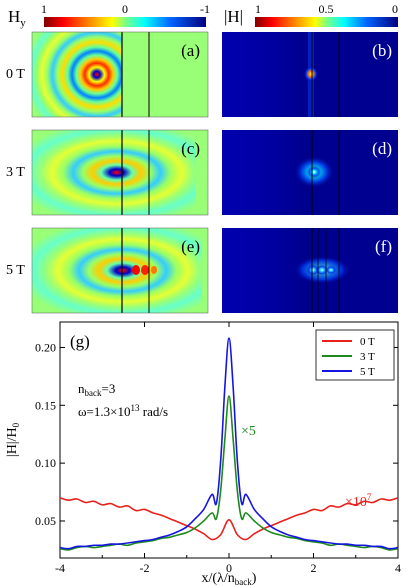  What do you see at coordinates (383, 246) in the screenshot?
I see `panel-letter-f: (f)` at bounding box center [383, 246].